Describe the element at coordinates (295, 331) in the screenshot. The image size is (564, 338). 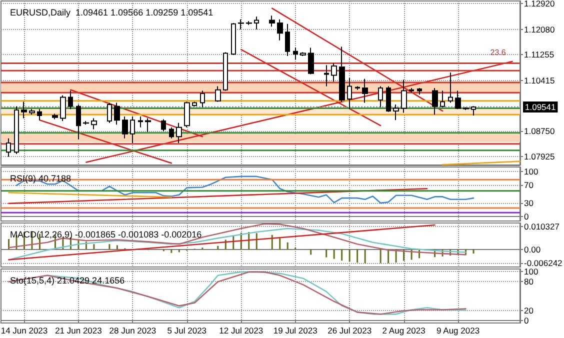
I see `x-tick-label: 19 Jul 2023` at that location.